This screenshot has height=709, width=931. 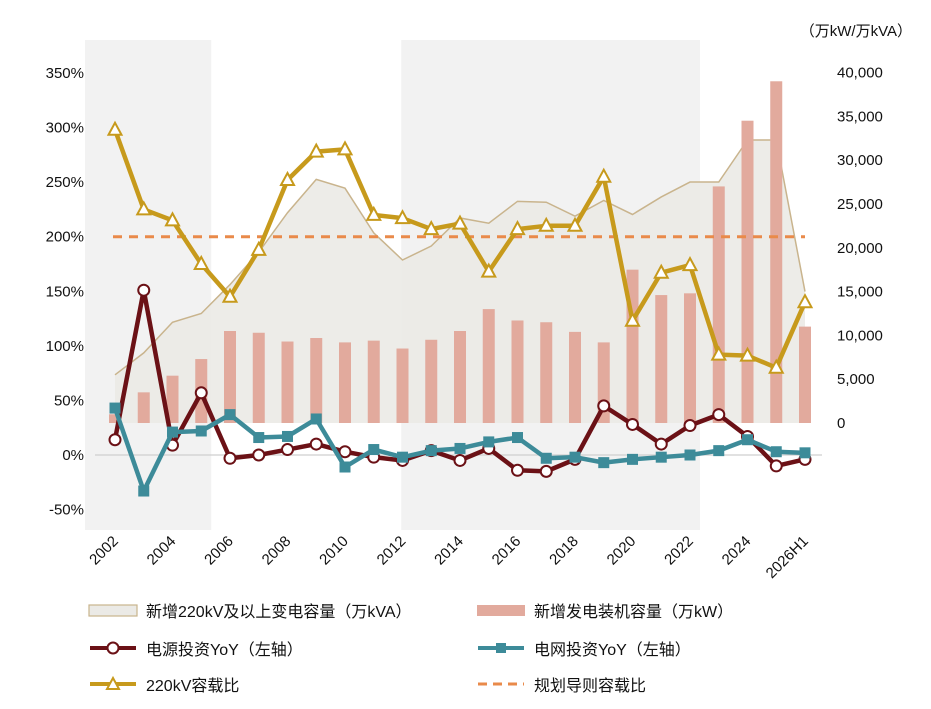 What do you see at coordinates (860, 292) in the screenshot?
I see `right-tick-label: 15,000` at bounding box center [860, 292].